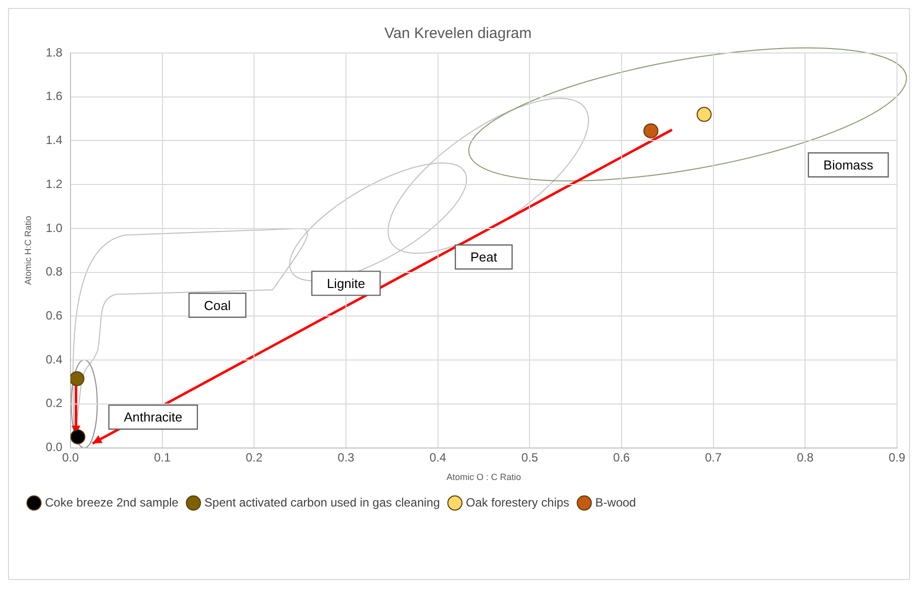  I want to click on y-axis-title: Atomic H:C Ratio, so click(27, 250).